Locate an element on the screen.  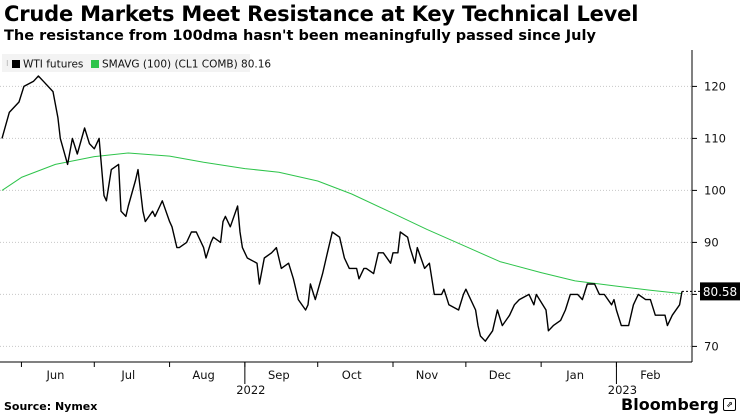
last-value-box is located at coordinates (720, 291).